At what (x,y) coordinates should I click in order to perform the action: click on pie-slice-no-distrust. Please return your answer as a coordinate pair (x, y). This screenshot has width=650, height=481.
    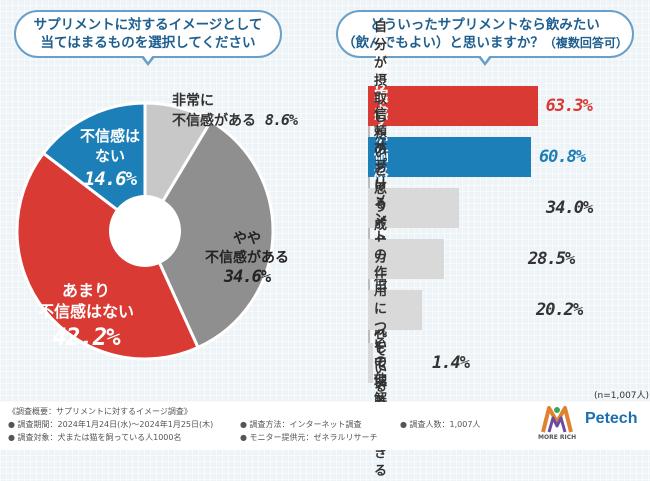
    Looking at the image, I should click on (94, 168).